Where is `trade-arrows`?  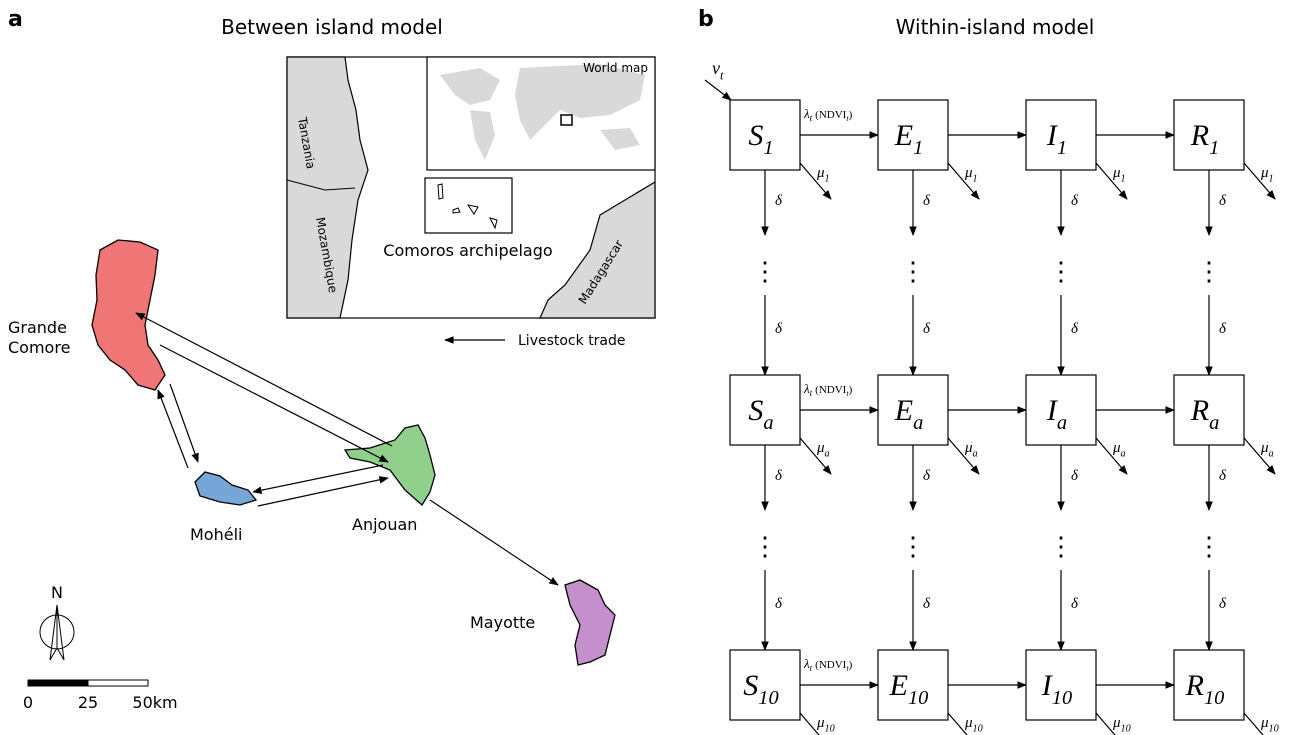
trade-arrows is located at coordinates (347, 449).